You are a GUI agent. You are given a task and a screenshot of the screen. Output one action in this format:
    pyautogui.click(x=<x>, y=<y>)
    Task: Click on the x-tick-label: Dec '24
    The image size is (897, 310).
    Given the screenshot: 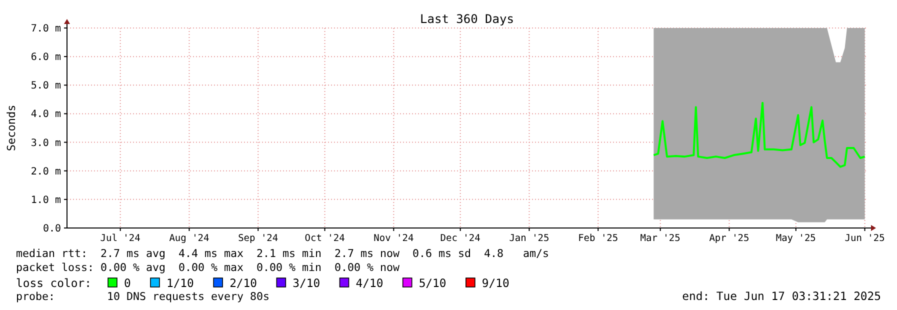 What is the action you would take?
    pyautogui.click(x=460, y=238)
    